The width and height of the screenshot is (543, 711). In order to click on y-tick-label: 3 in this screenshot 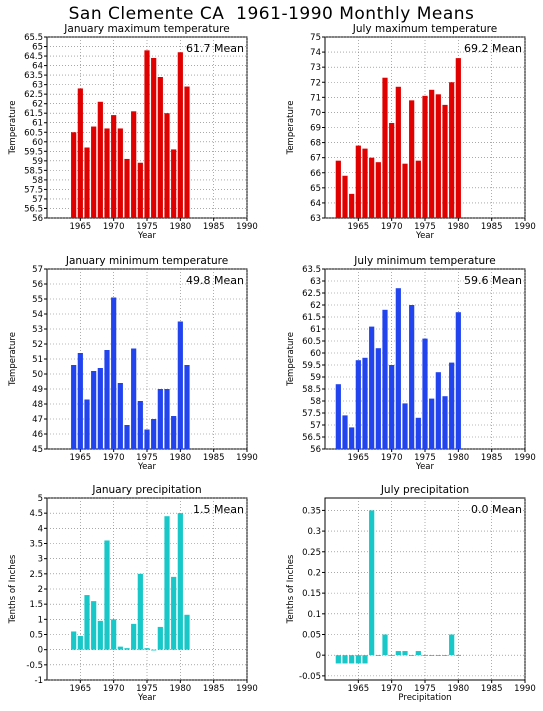, I will do `click(40, 560)`.